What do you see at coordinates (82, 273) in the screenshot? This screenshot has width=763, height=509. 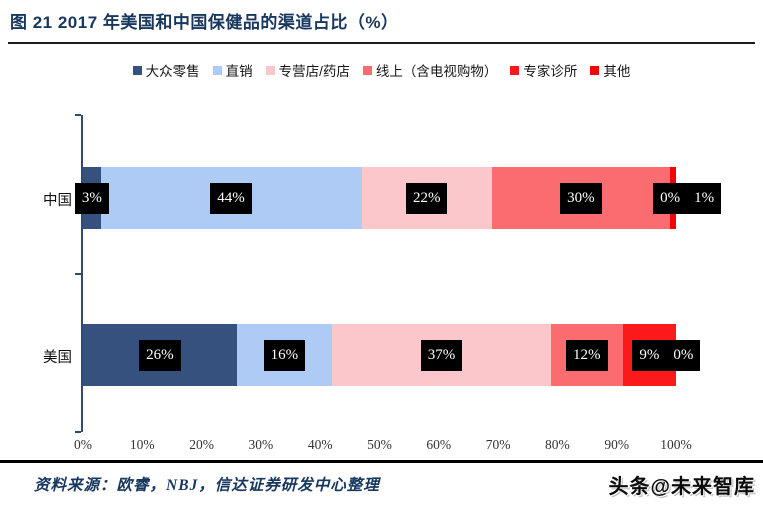 I see `y-axis-line` at bounding box center [82, 273].